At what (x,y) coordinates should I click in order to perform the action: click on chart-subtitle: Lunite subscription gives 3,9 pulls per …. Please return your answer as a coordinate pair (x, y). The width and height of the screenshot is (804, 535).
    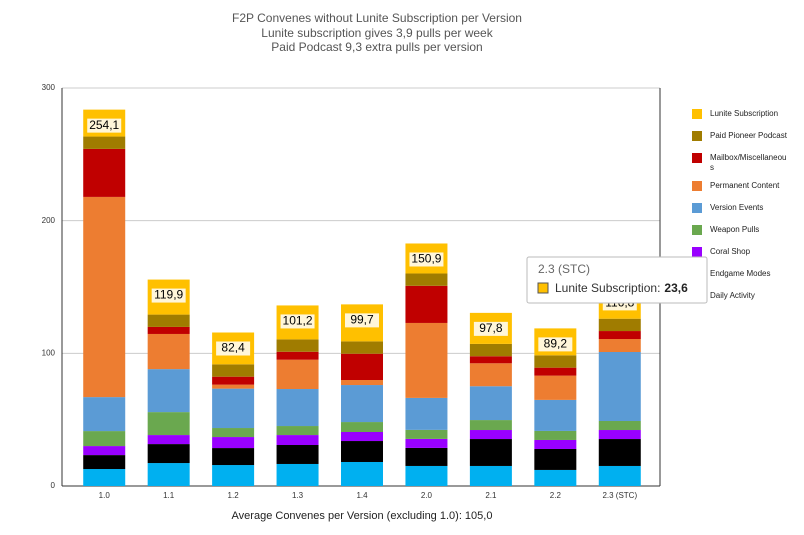
    Looking at the image, I should click on (377, 33).